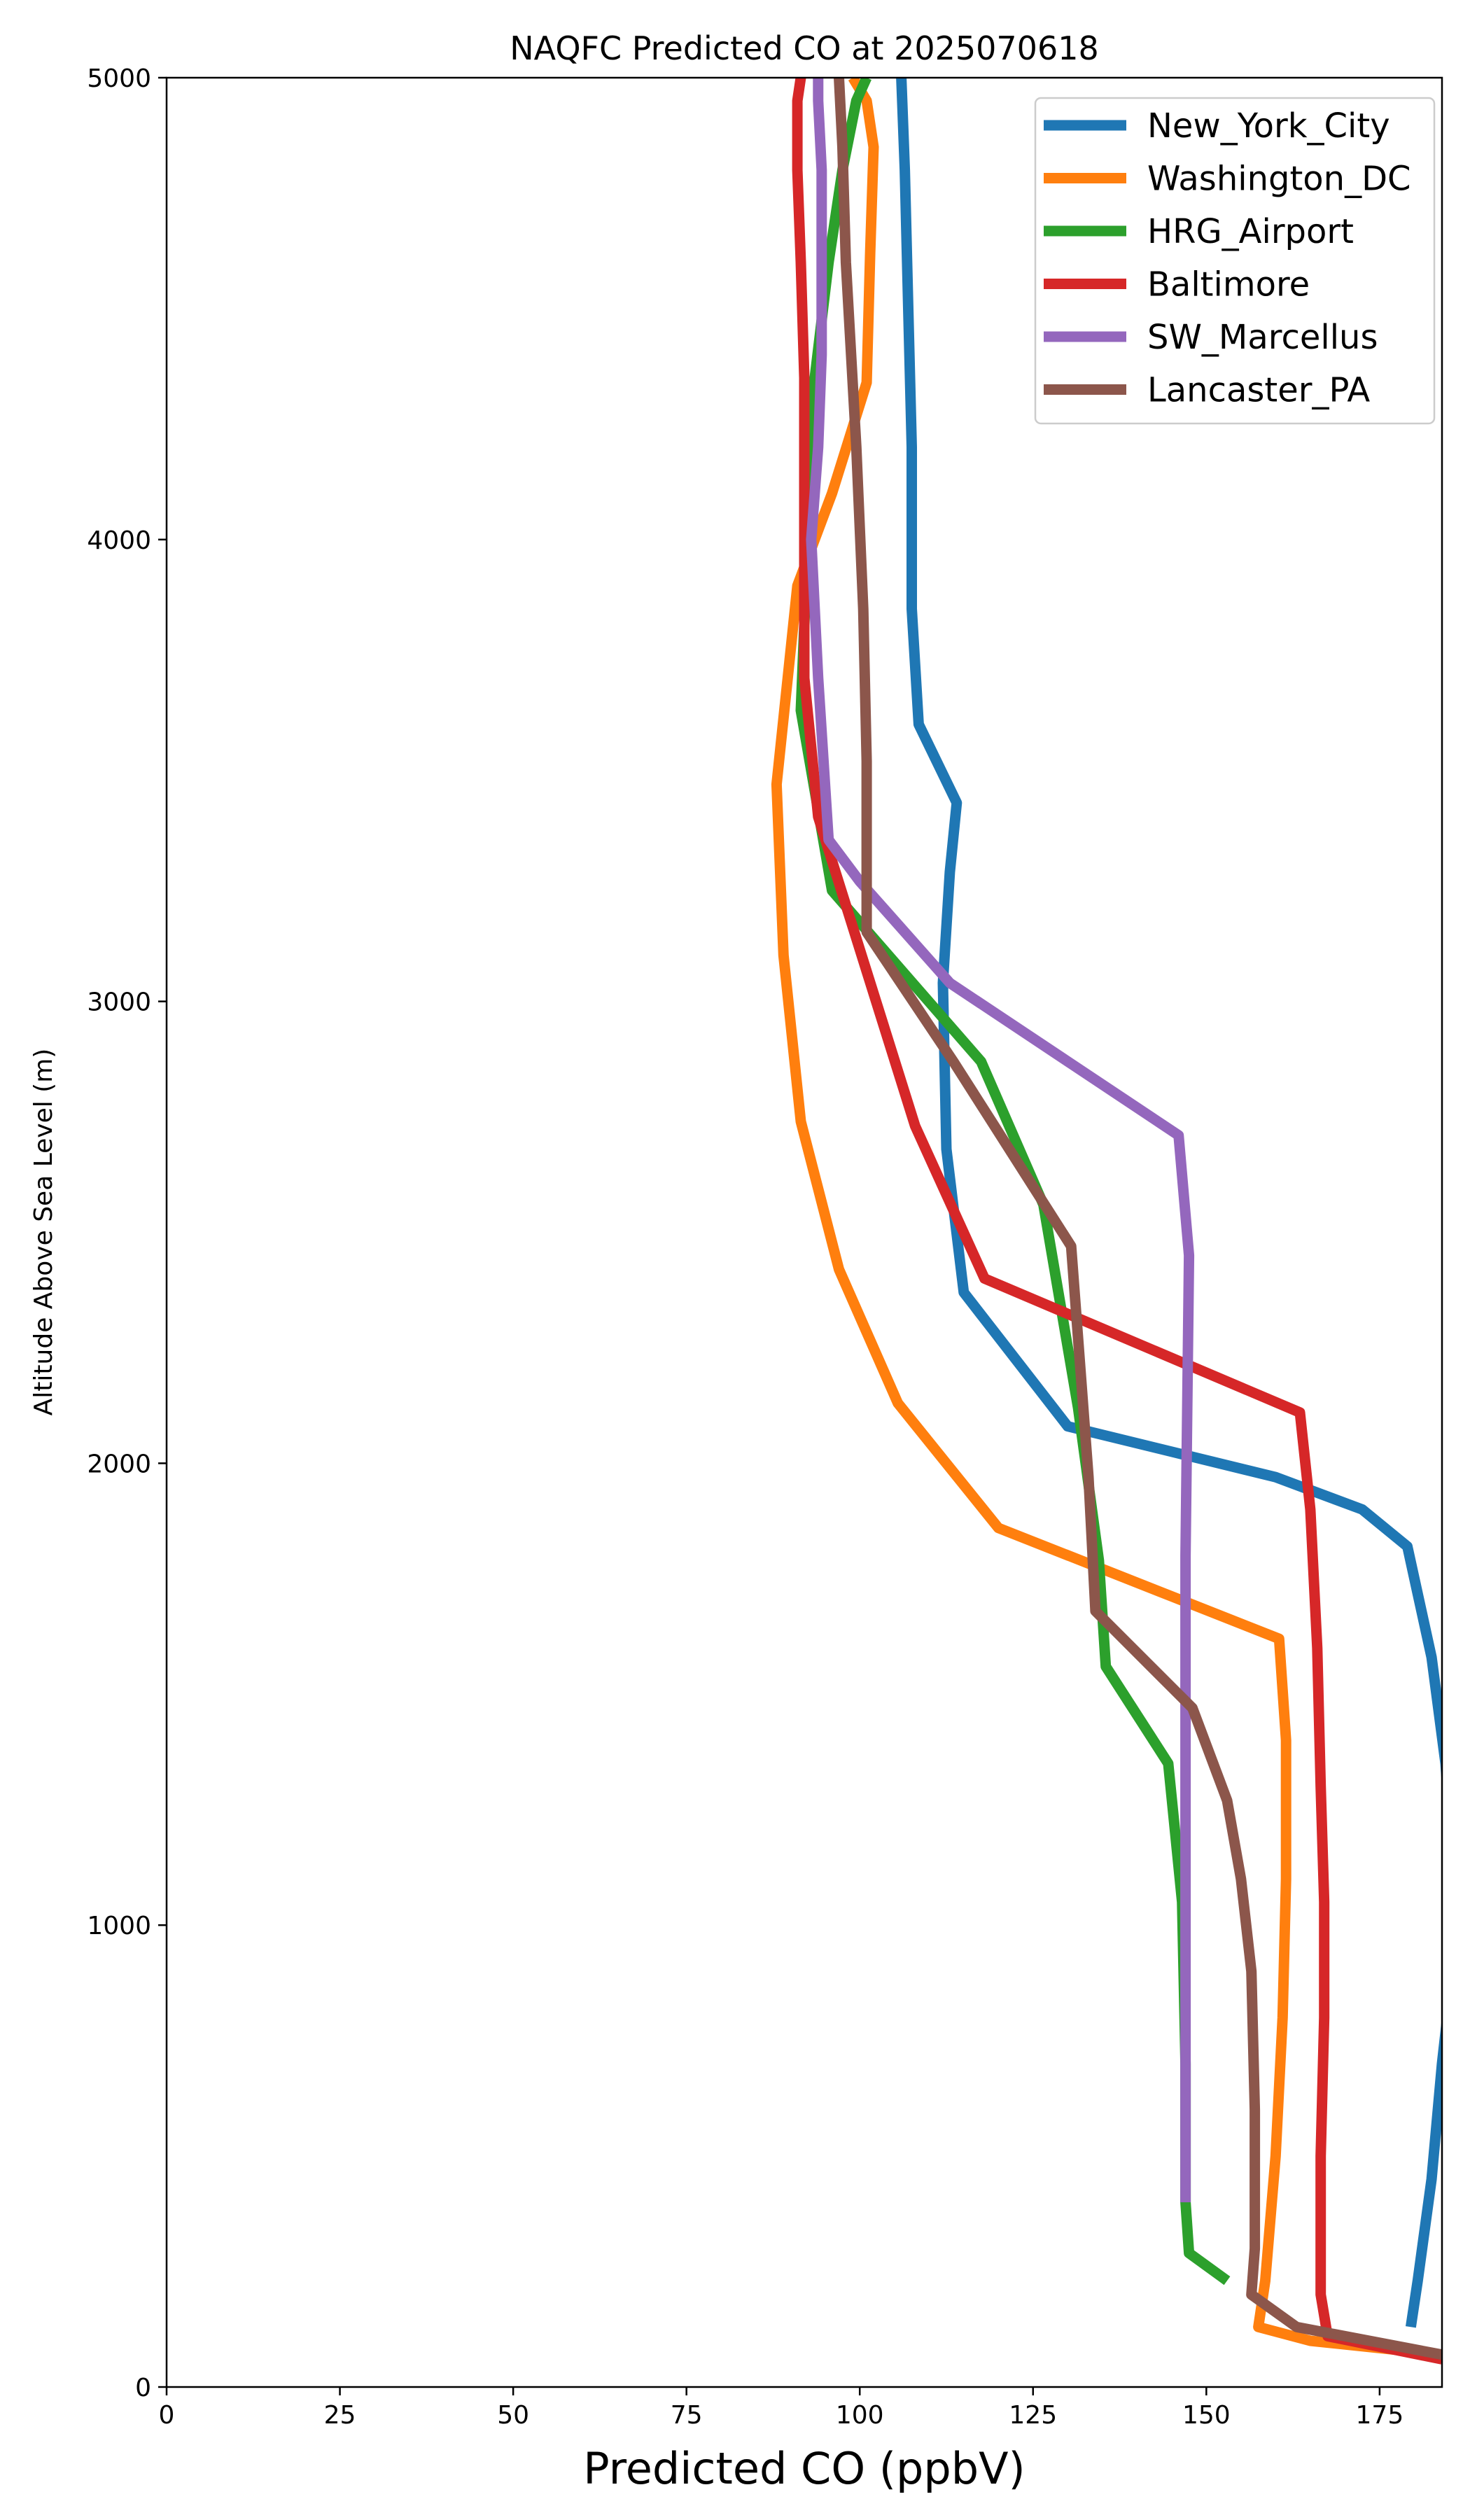  I want to click on x-tick-label: 150, so click(1206, 2415).